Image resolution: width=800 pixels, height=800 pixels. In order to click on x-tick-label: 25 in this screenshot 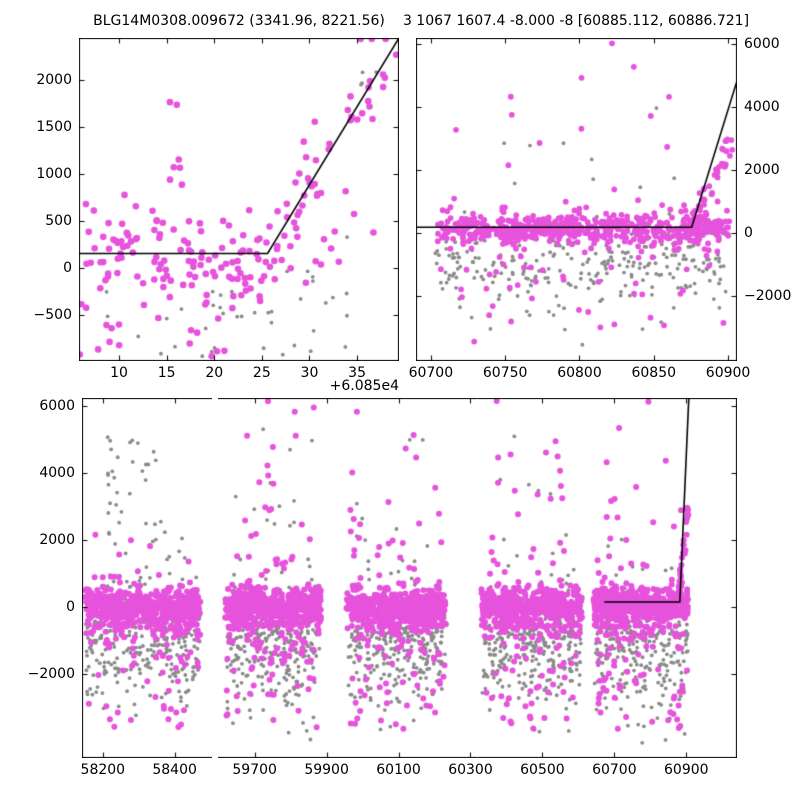, I will do `click(261, 373)`.